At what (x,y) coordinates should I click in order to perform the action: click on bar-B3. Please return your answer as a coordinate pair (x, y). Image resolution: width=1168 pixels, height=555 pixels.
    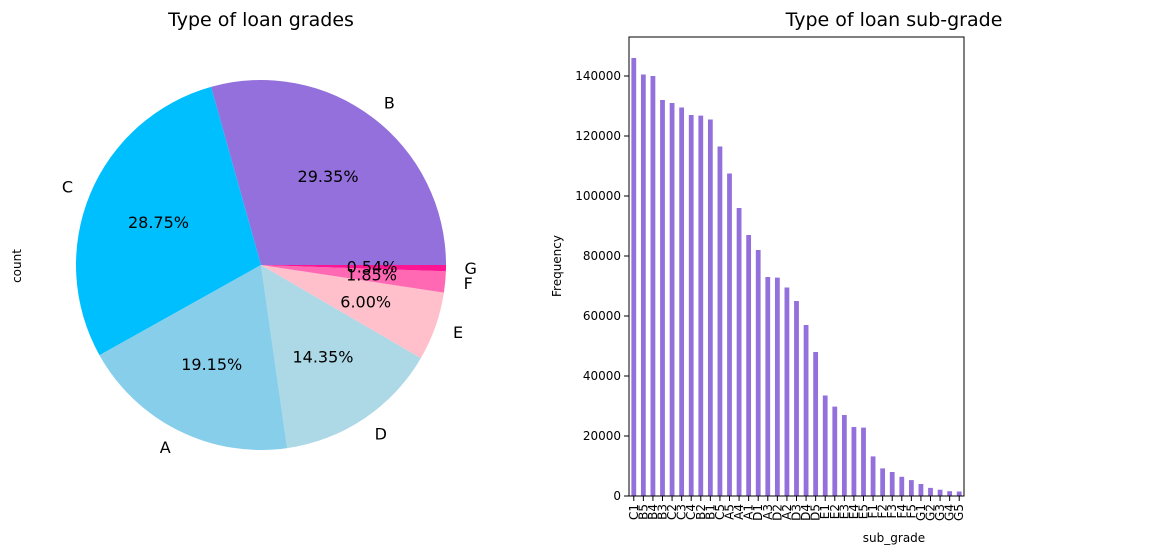
    Looking at the image, I should click on (662, 298).